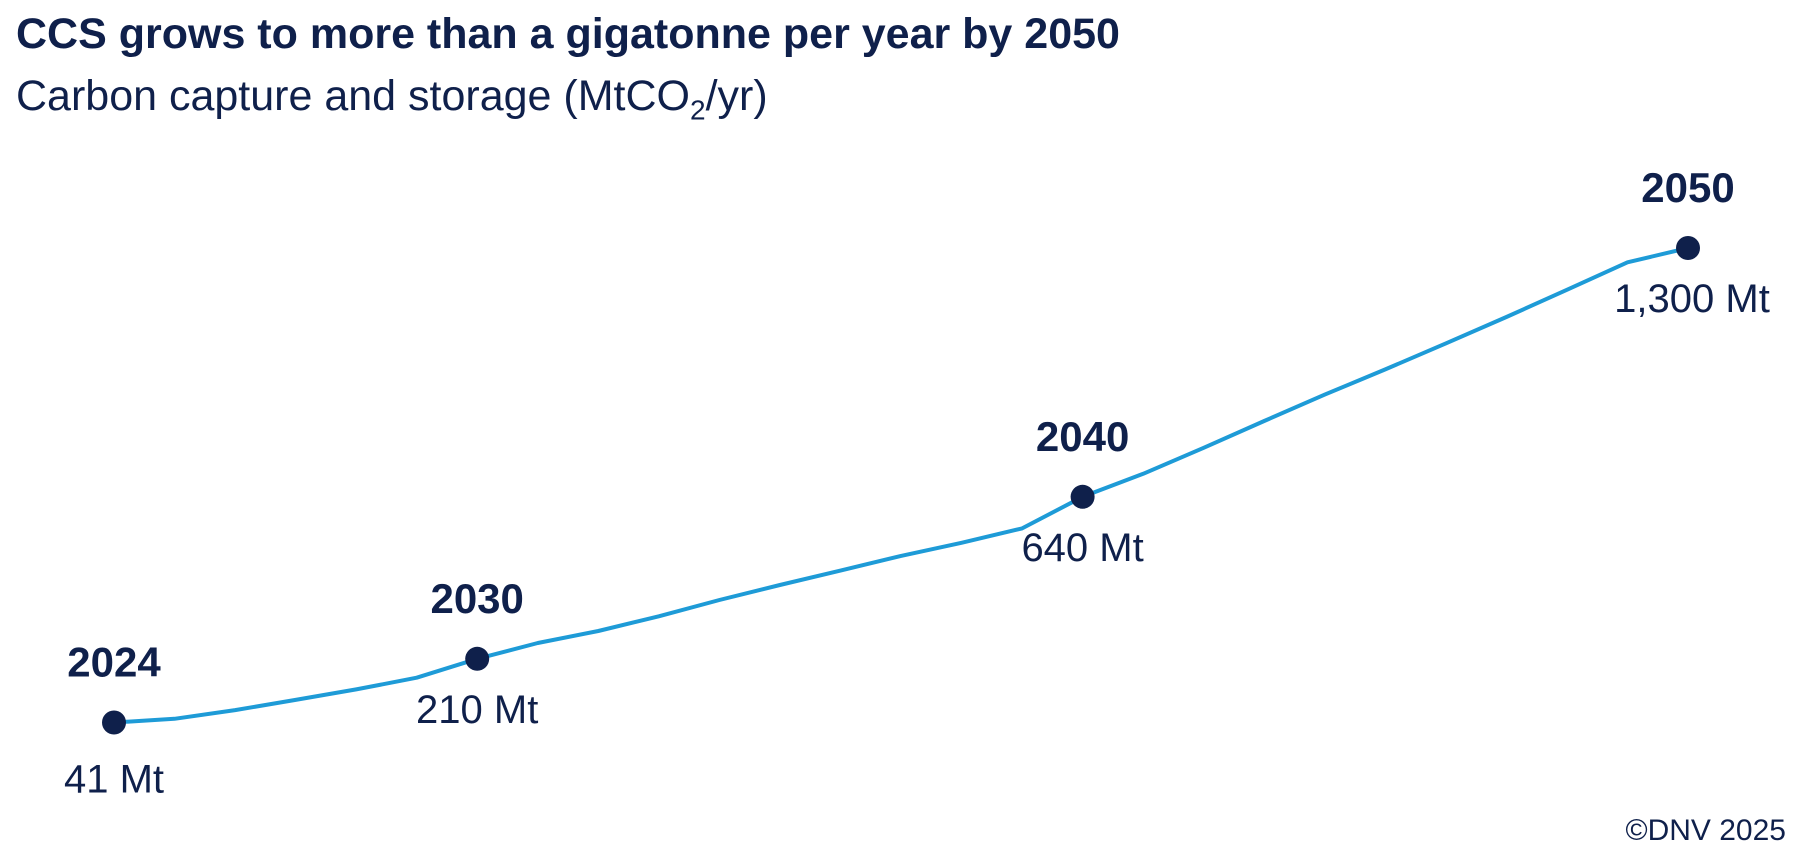 The image size is (1802, 858). Describe the element at coordinates (477, 658) in the screenshot. I see `marker-2030` at that location.